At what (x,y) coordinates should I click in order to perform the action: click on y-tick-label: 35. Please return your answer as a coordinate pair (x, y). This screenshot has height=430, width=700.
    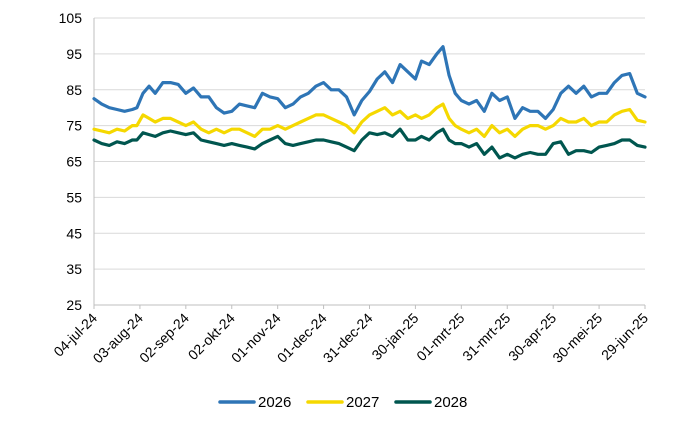
    Looking at the image, I should click on (74, 269).